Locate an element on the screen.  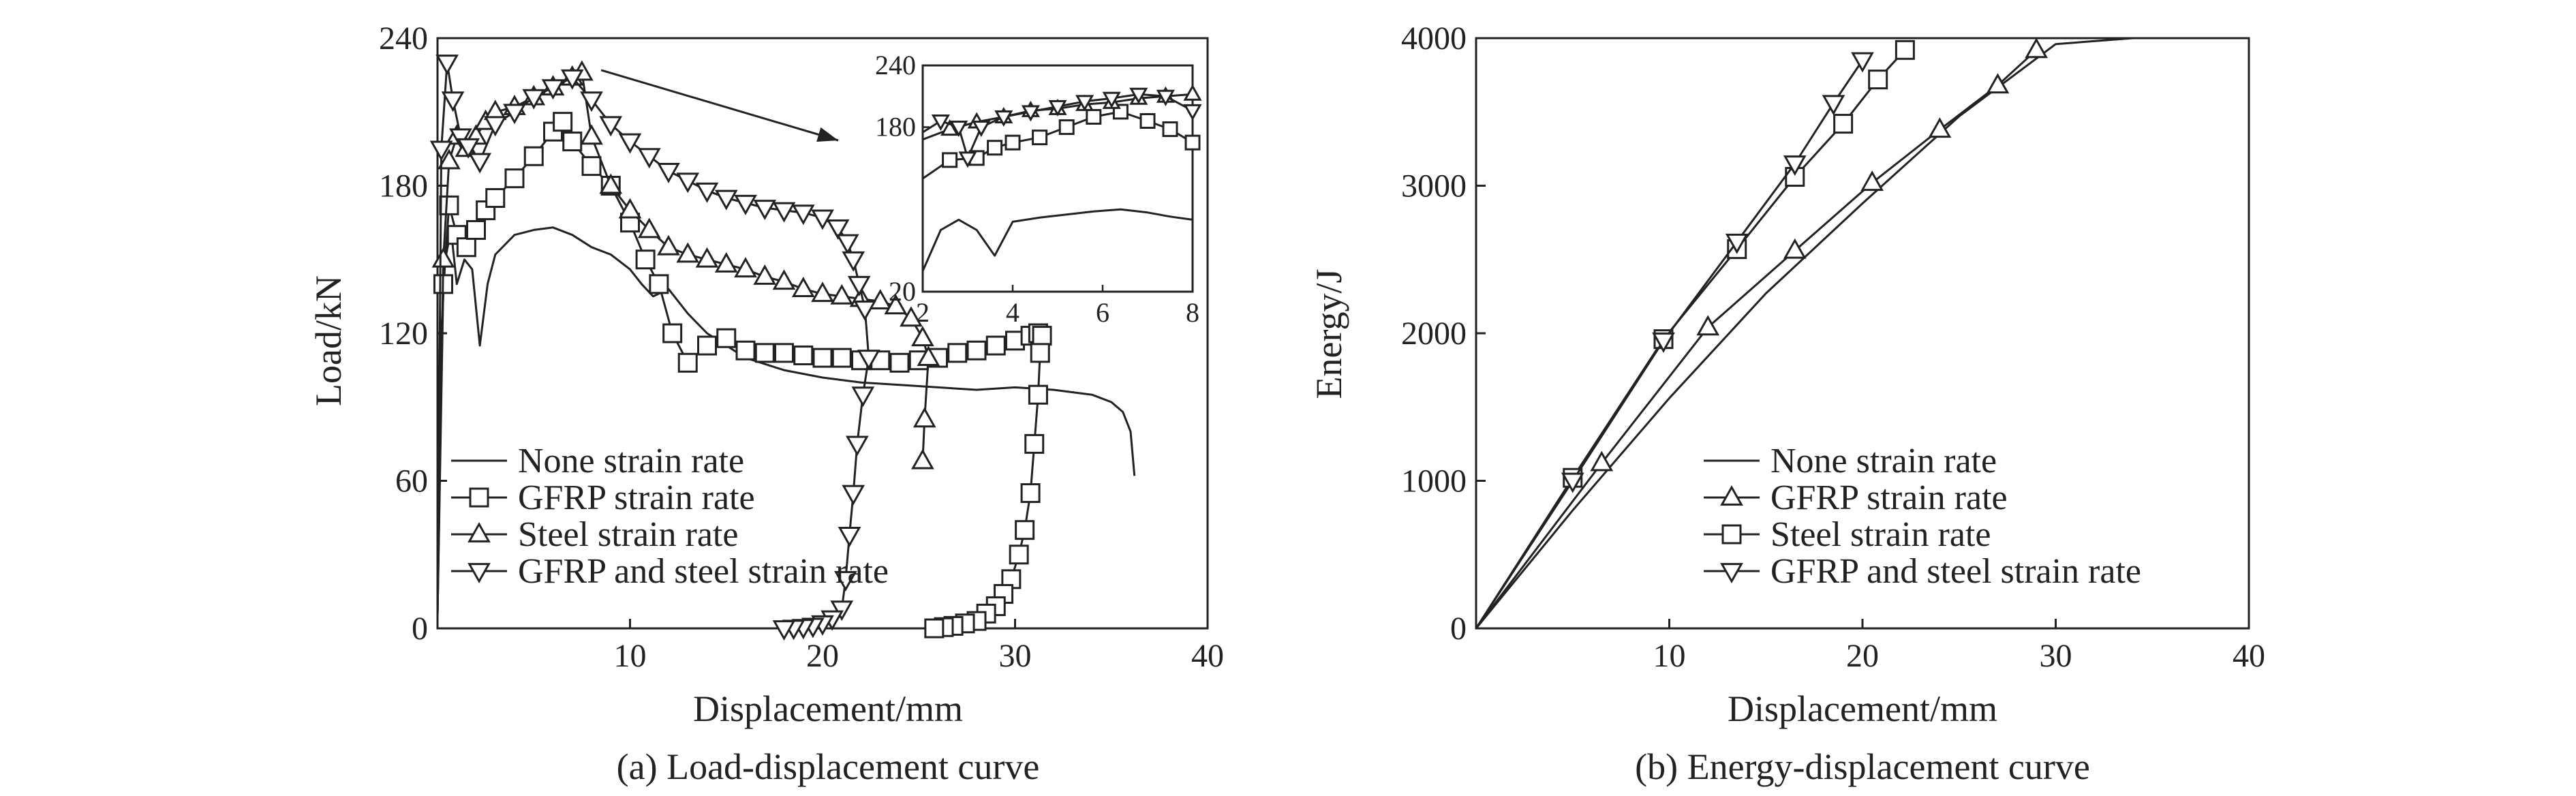
inset-series-none-strain-rate is located at coordinates (1057, 240).